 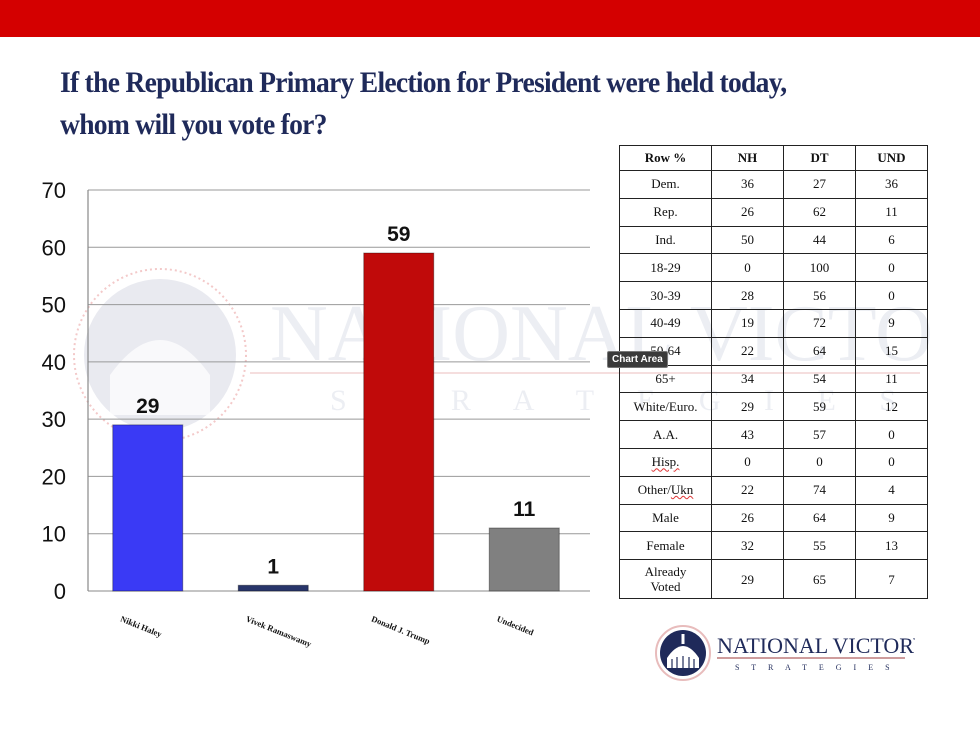 What do you see at coordinates (665, 518) in the screenshot?
I see `row-label: Male` at bounding box center [665, 518].